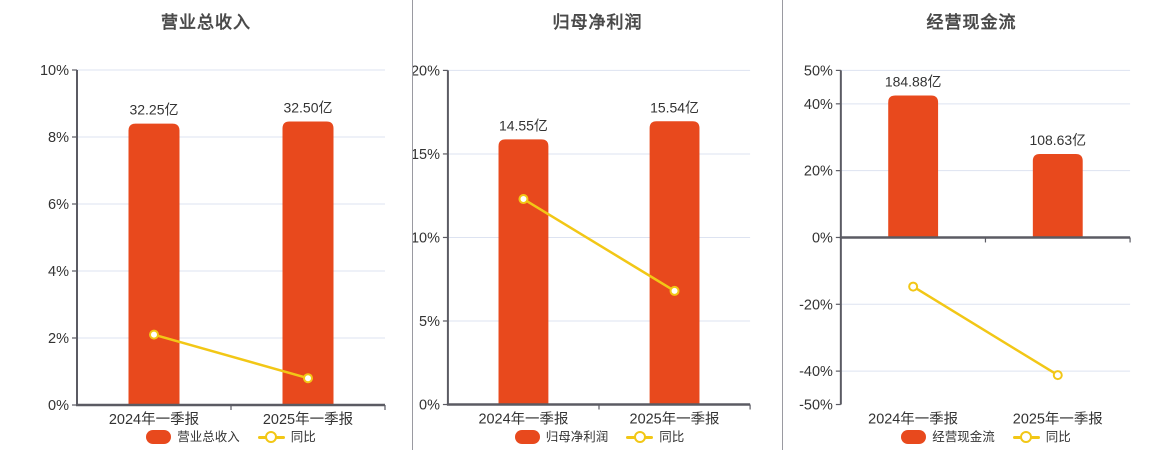  Describe the element at coordinates (816, 406) in the screenshot. I see `svg-text: -50%` at that location.